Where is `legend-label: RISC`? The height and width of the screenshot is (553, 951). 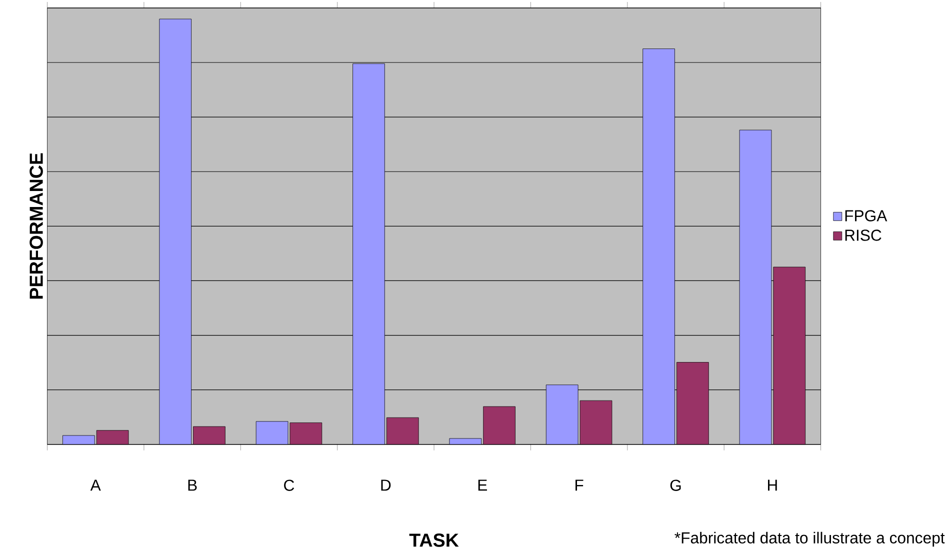 legend-label: RISC is located at coordinates (863, 235).